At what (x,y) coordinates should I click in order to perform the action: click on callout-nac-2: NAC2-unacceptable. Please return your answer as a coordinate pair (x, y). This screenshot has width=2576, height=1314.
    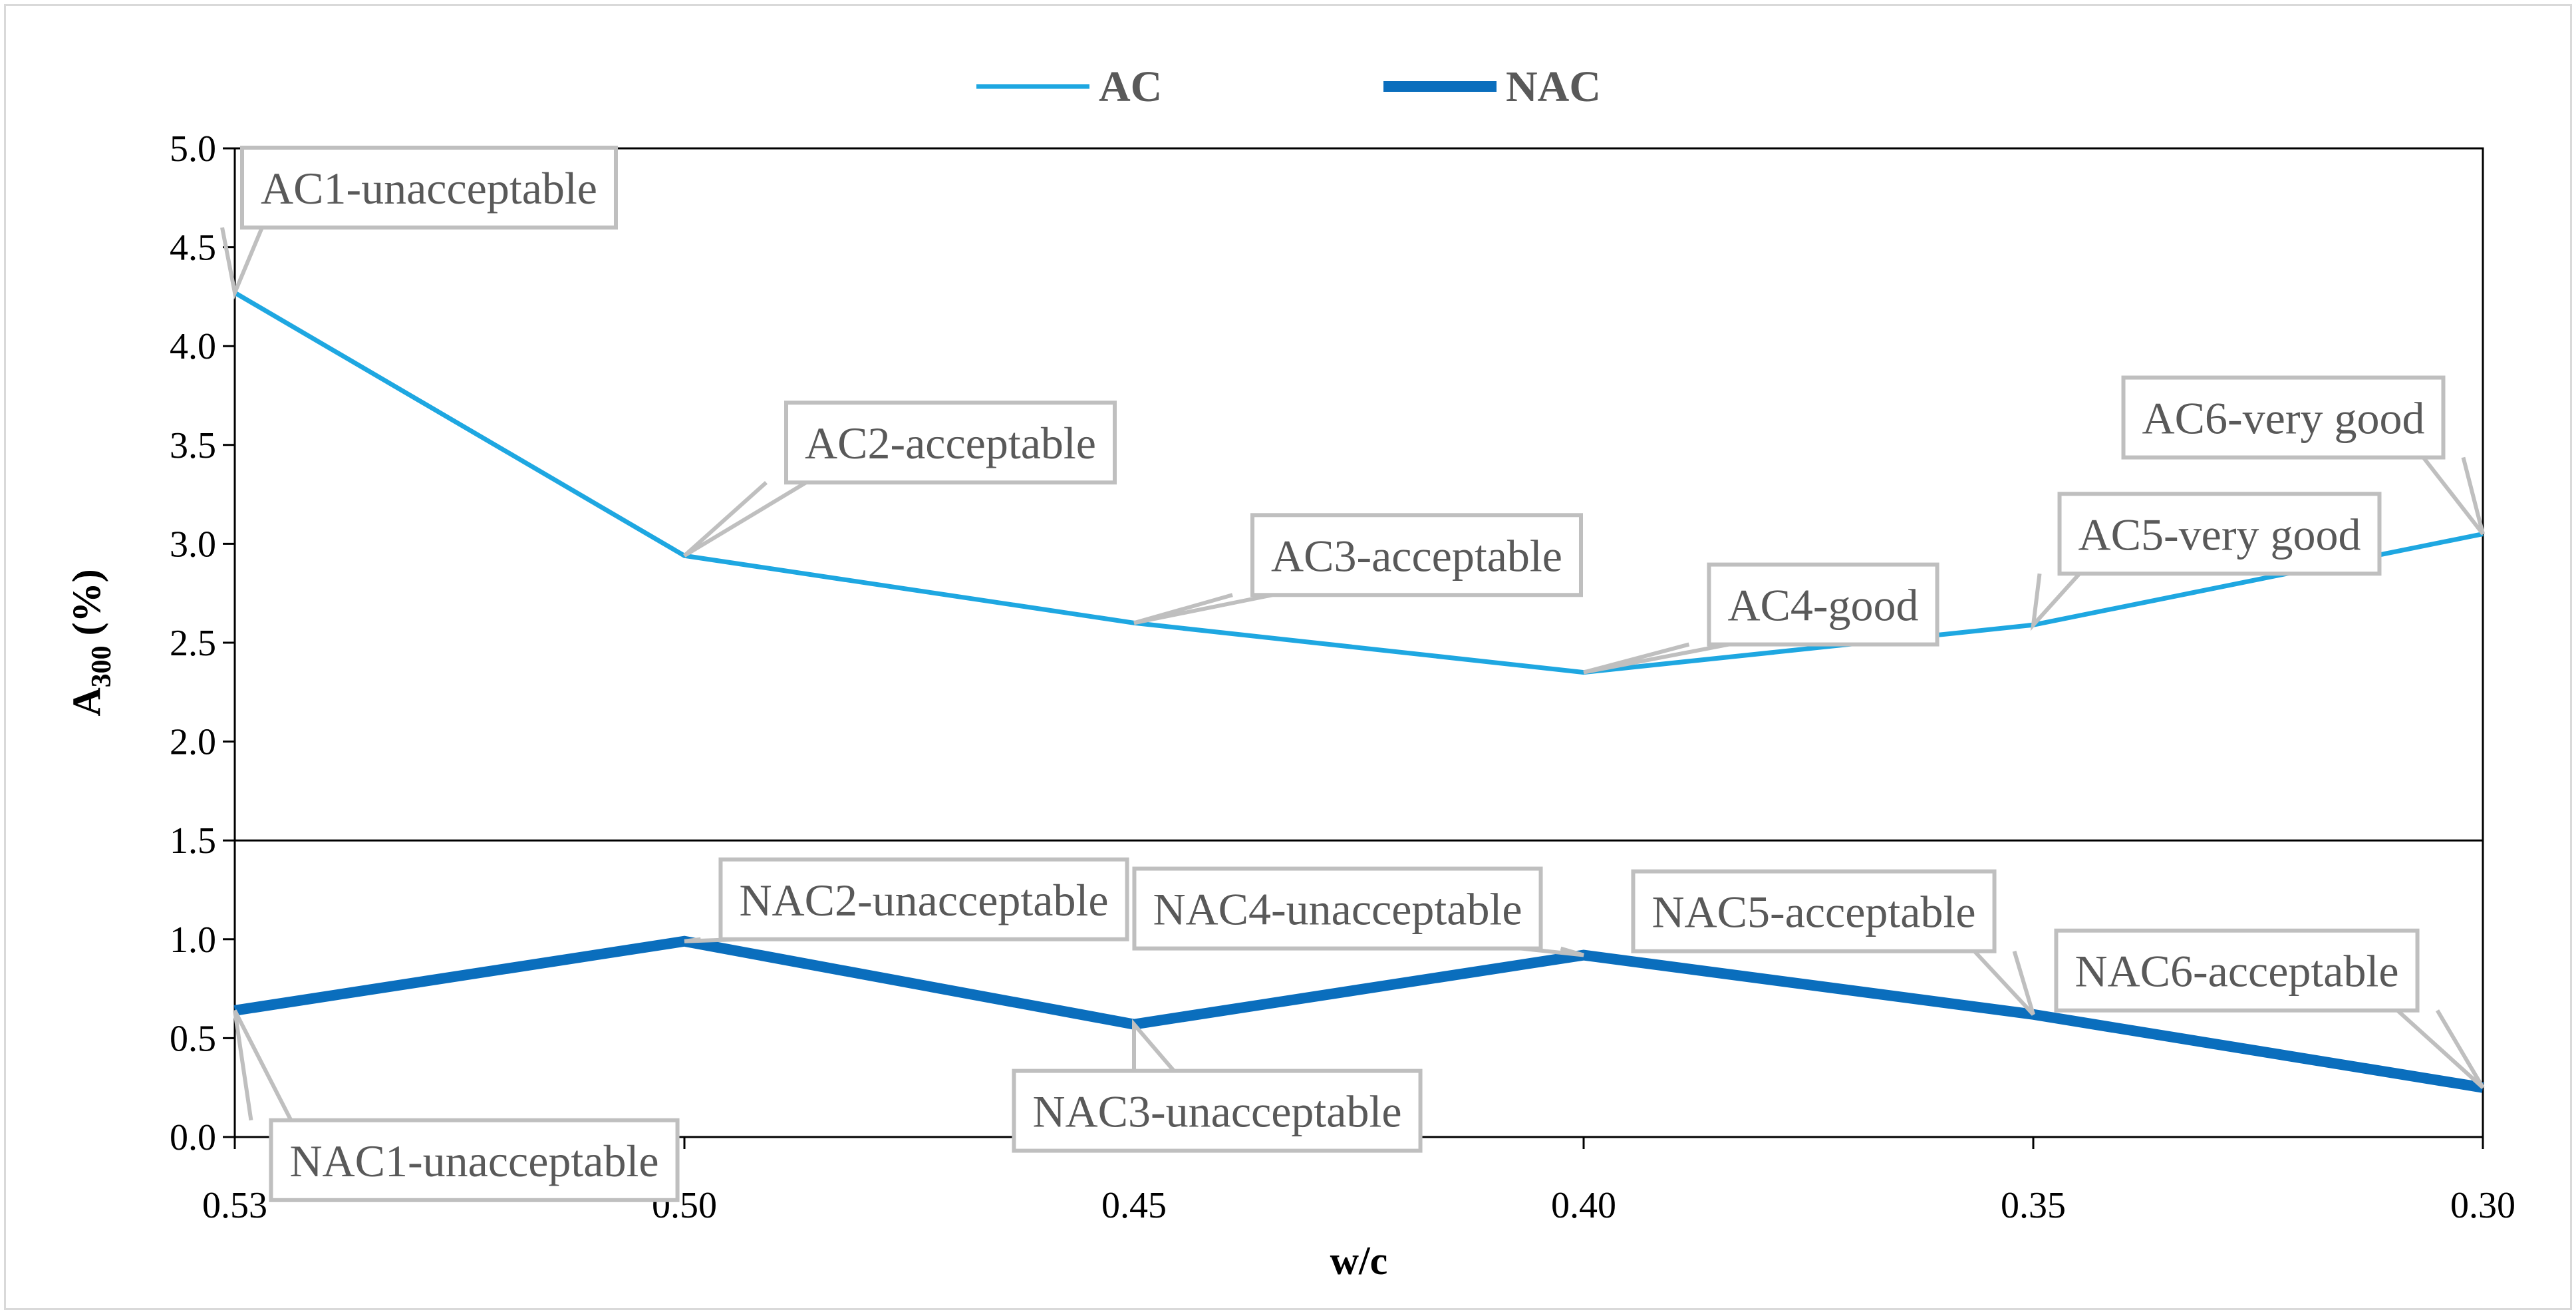
    Looking at the image, I should click on (906, 900).